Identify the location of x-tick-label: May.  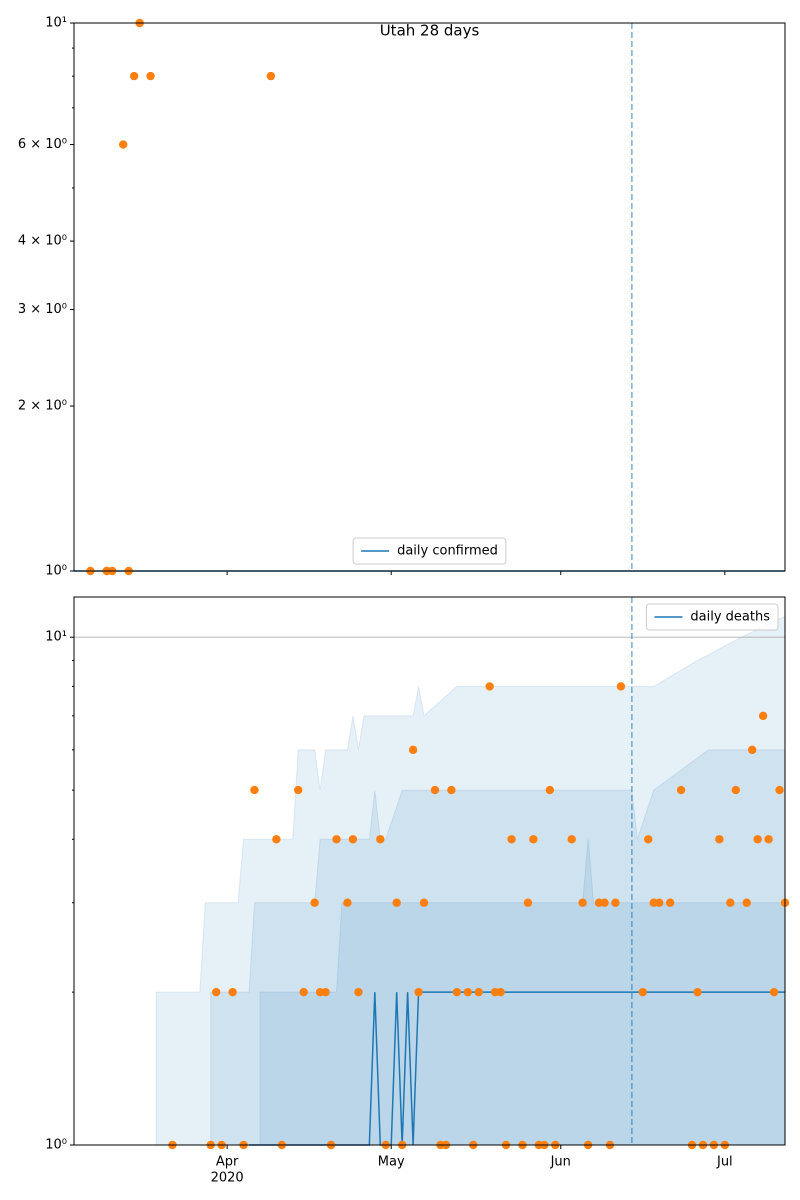
(391, 1162).